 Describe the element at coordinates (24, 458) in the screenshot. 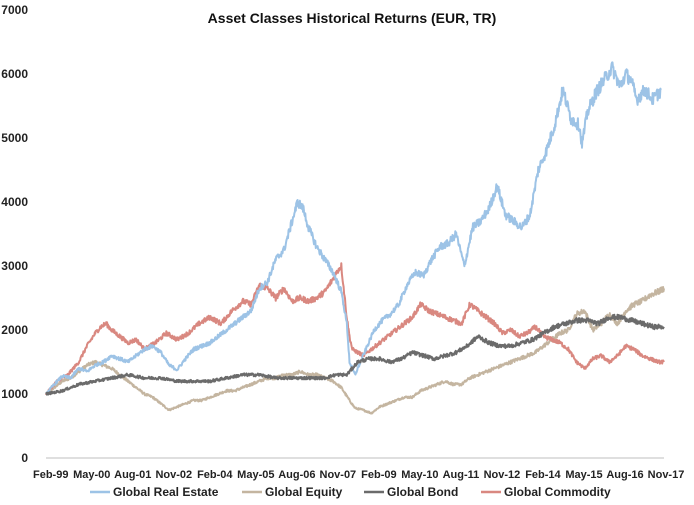

I see `y-tick-label: 0` at that location.